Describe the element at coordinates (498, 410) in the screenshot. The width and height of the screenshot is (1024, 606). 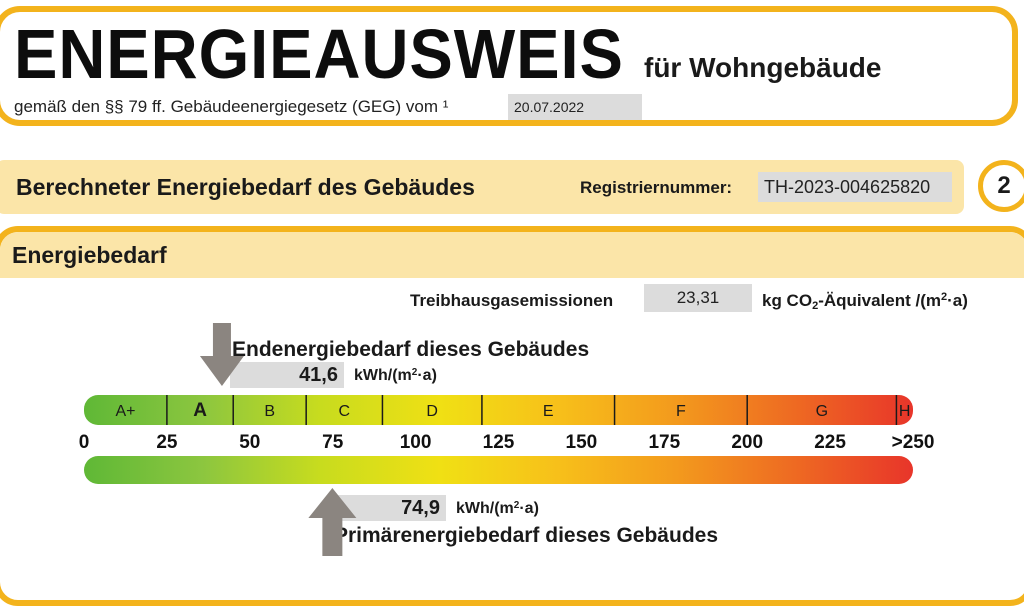
I see `class-bar` at that location.